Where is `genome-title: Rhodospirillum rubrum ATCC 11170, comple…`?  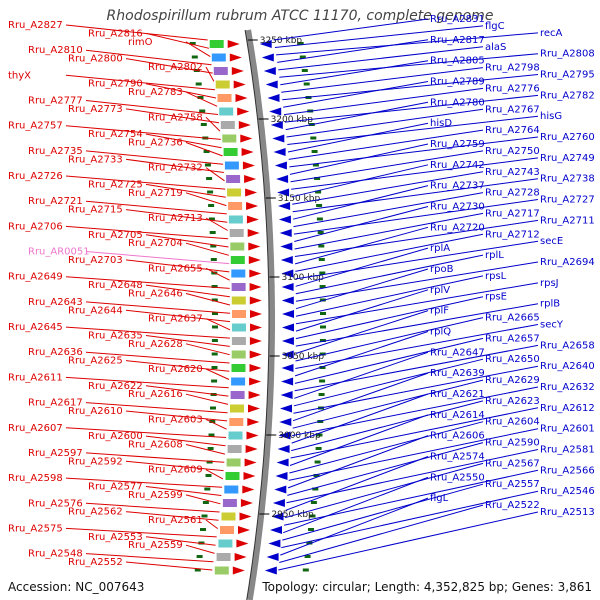 genome-title: Rhodospirillum rubrum ATCC 11170, comple… is located at coordinates (300, 16).